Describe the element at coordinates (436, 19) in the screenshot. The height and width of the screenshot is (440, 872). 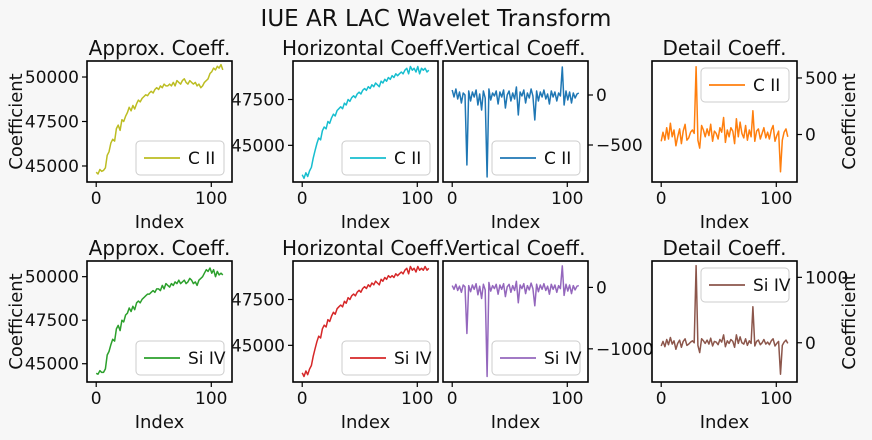
I see `figure-suptitle: IUE AR LAC Wavelet Transform` at that location.